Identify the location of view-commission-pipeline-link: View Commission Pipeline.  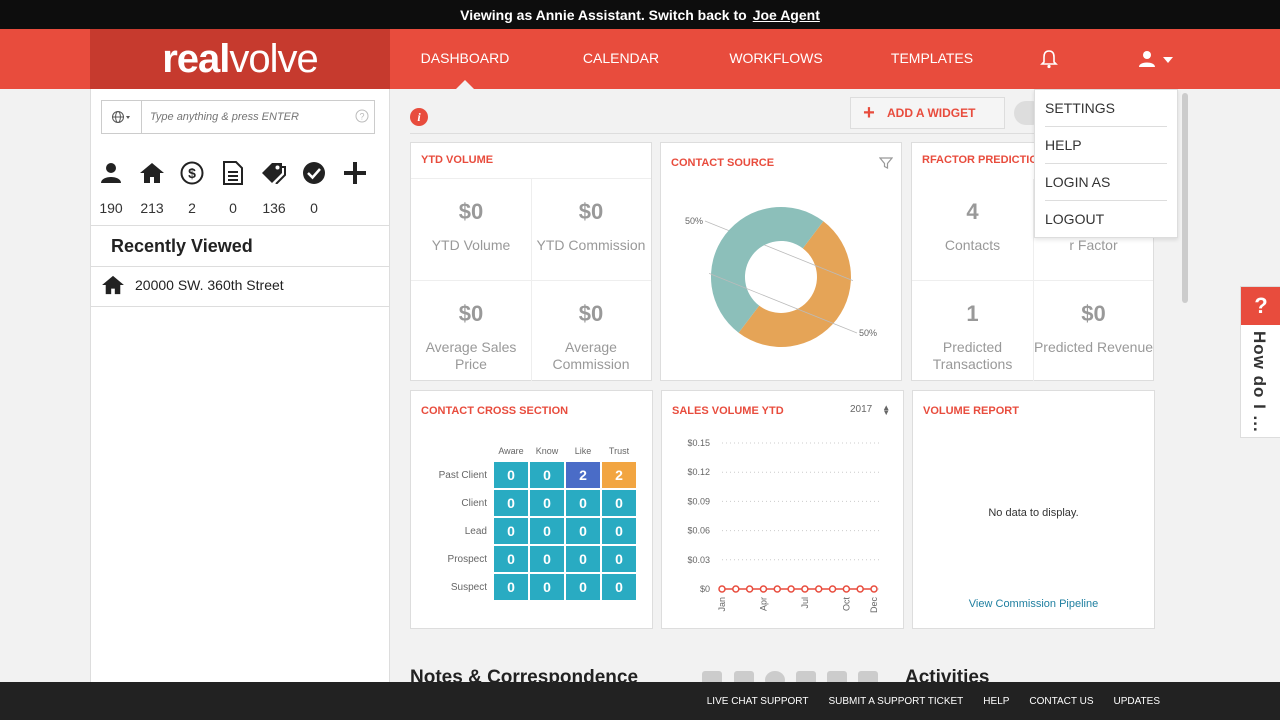
(1033, 604).